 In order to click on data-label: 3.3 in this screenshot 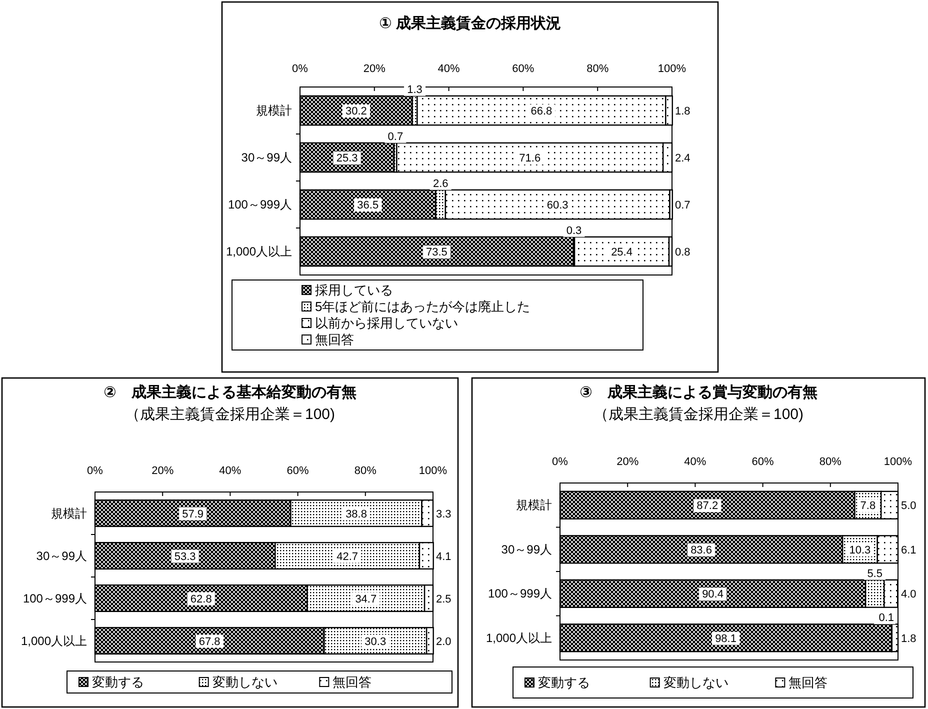, I will do `click(444, 514)`.